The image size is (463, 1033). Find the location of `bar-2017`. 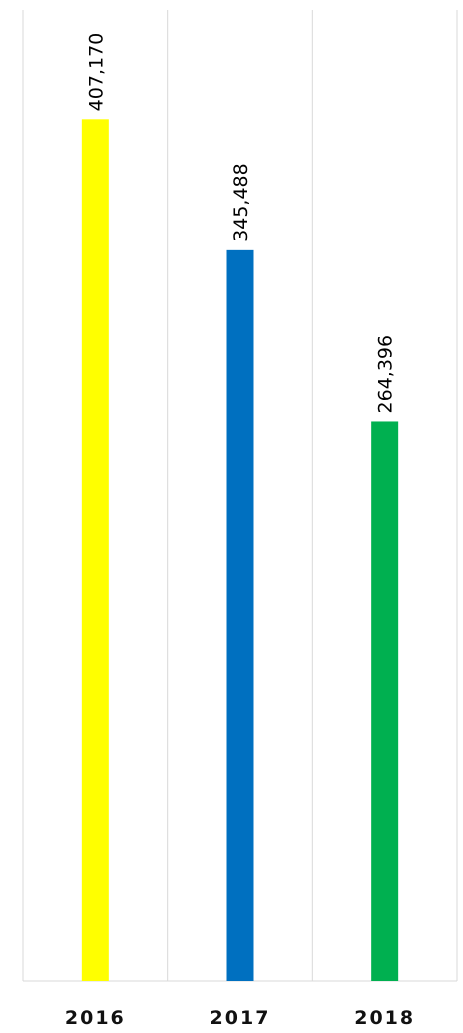

bar-2017 is located at coordinates (240, 615).